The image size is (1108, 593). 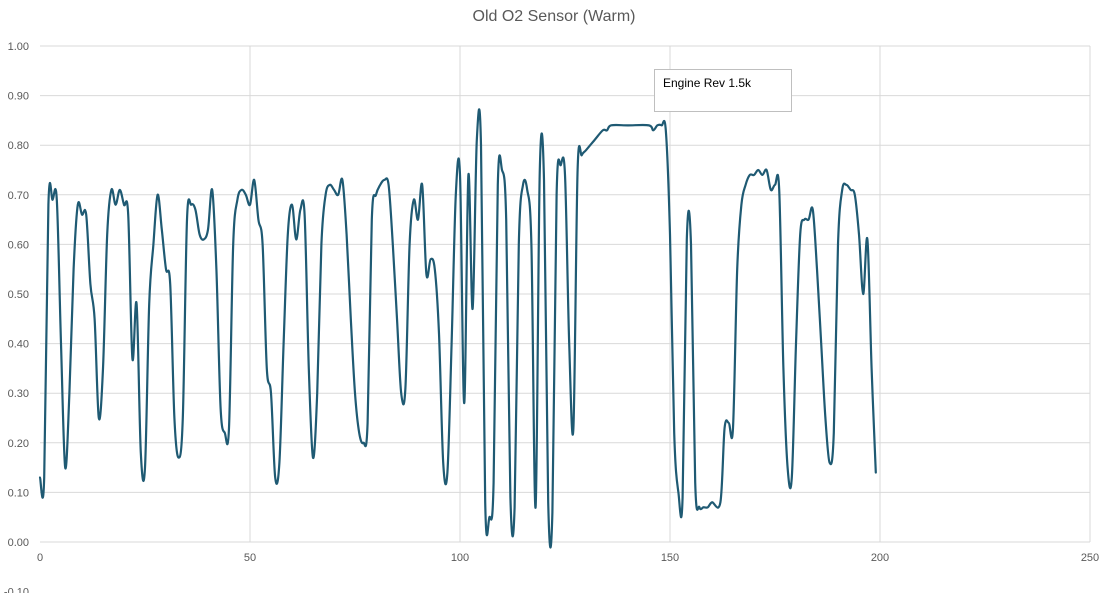 I want to click on y-tick-label: 0.00, so click(x=18, y=543).